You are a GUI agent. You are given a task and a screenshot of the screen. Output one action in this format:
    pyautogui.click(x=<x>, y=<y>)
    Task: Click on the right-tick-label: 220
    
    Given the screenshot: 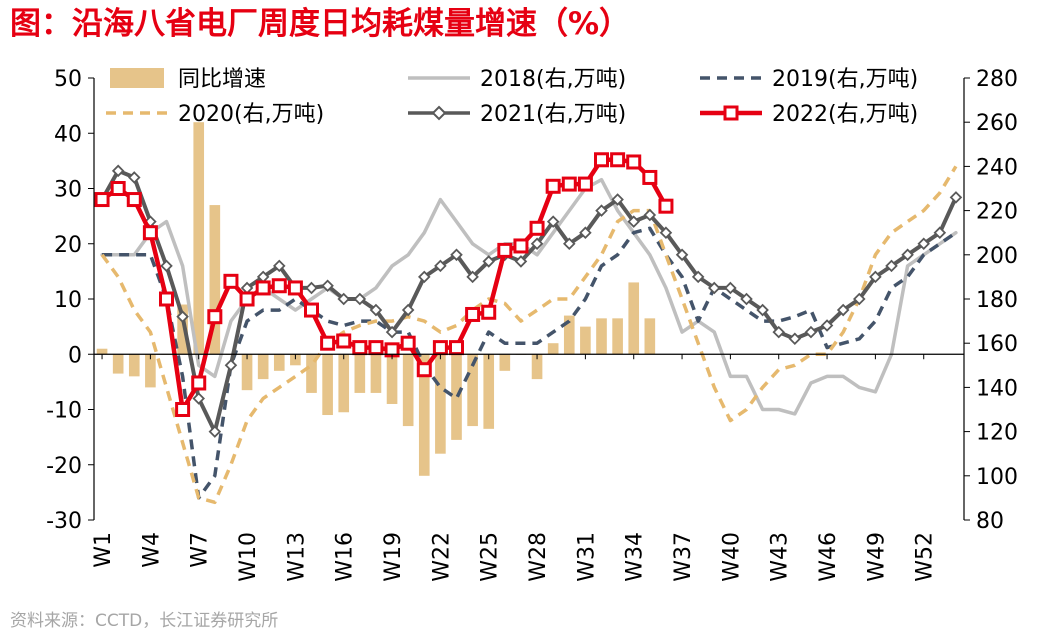 What is the action you would take?
    pyautogui.click(x=997, y=212)
    